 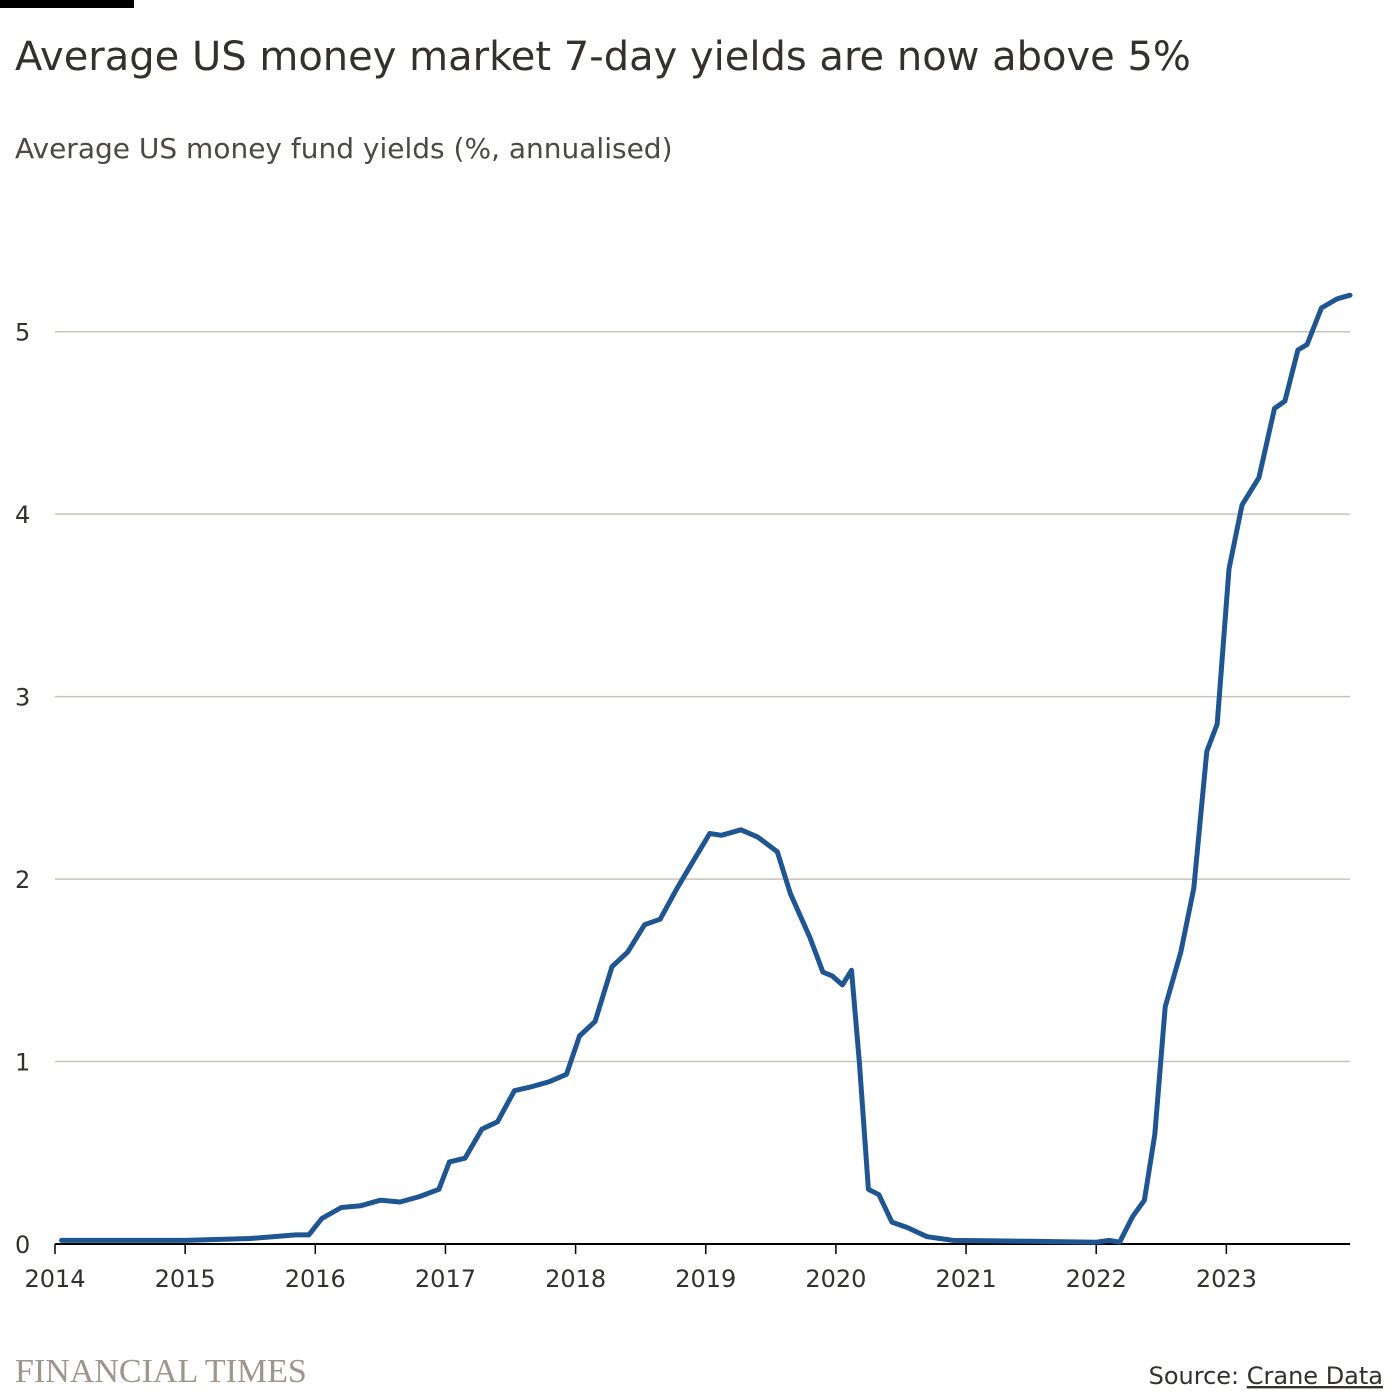 What do you see at coordinates (22, 1063) in the screenshot?
I see `y-tick-label: 1` at bounding box center [22, 1063].